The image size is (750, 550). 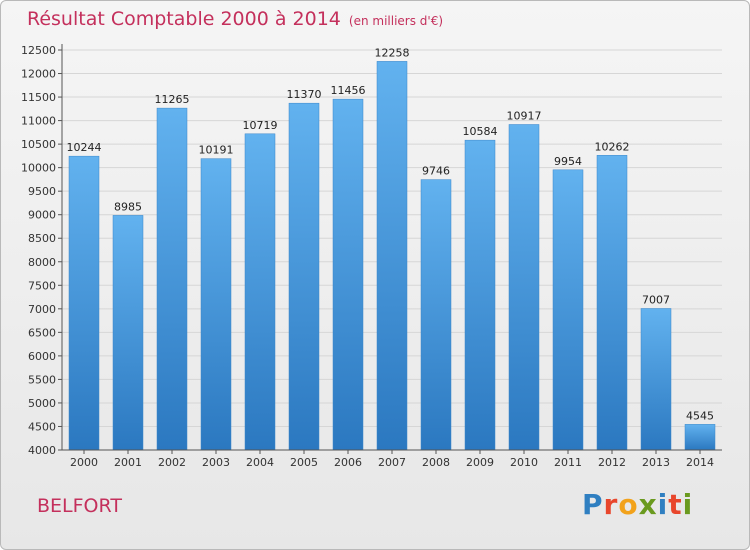 I want to click on y-tick-label: 11000, so click(x=38, y=121).